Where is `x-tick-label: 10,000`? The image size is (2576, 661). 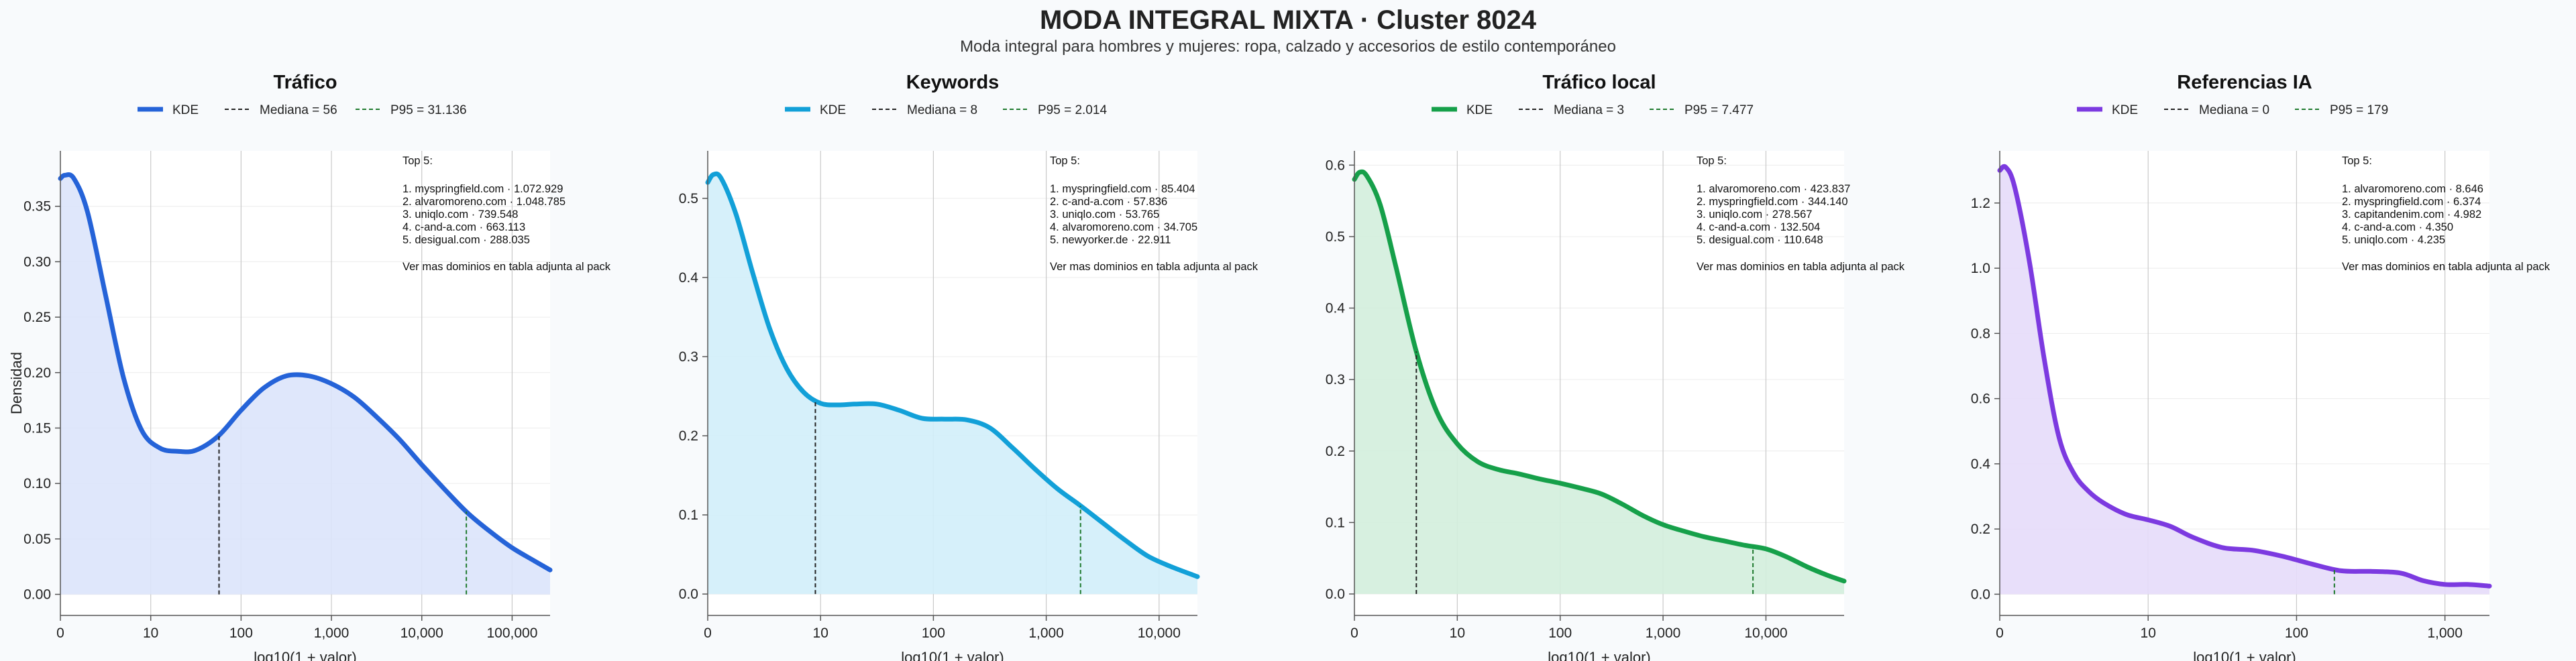 x-tick-label: 10,000 is located at coordinates (1765, 633).